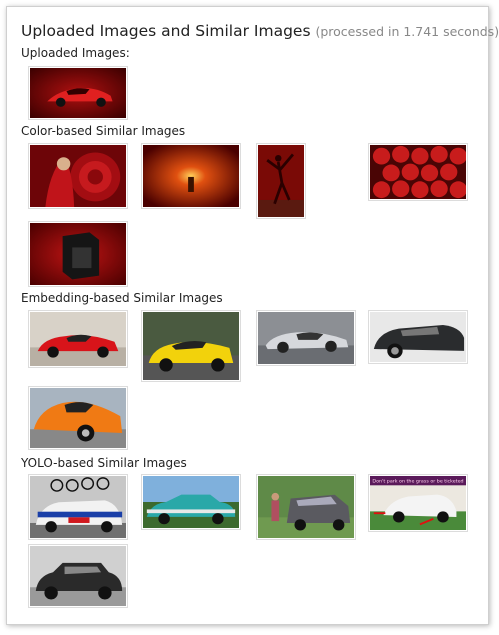 This screenshot has width=499, height=635. Describe the element at coordinates (418, 337) in the screenshot. I see `embedding-result-4-dark-suv` at that location.